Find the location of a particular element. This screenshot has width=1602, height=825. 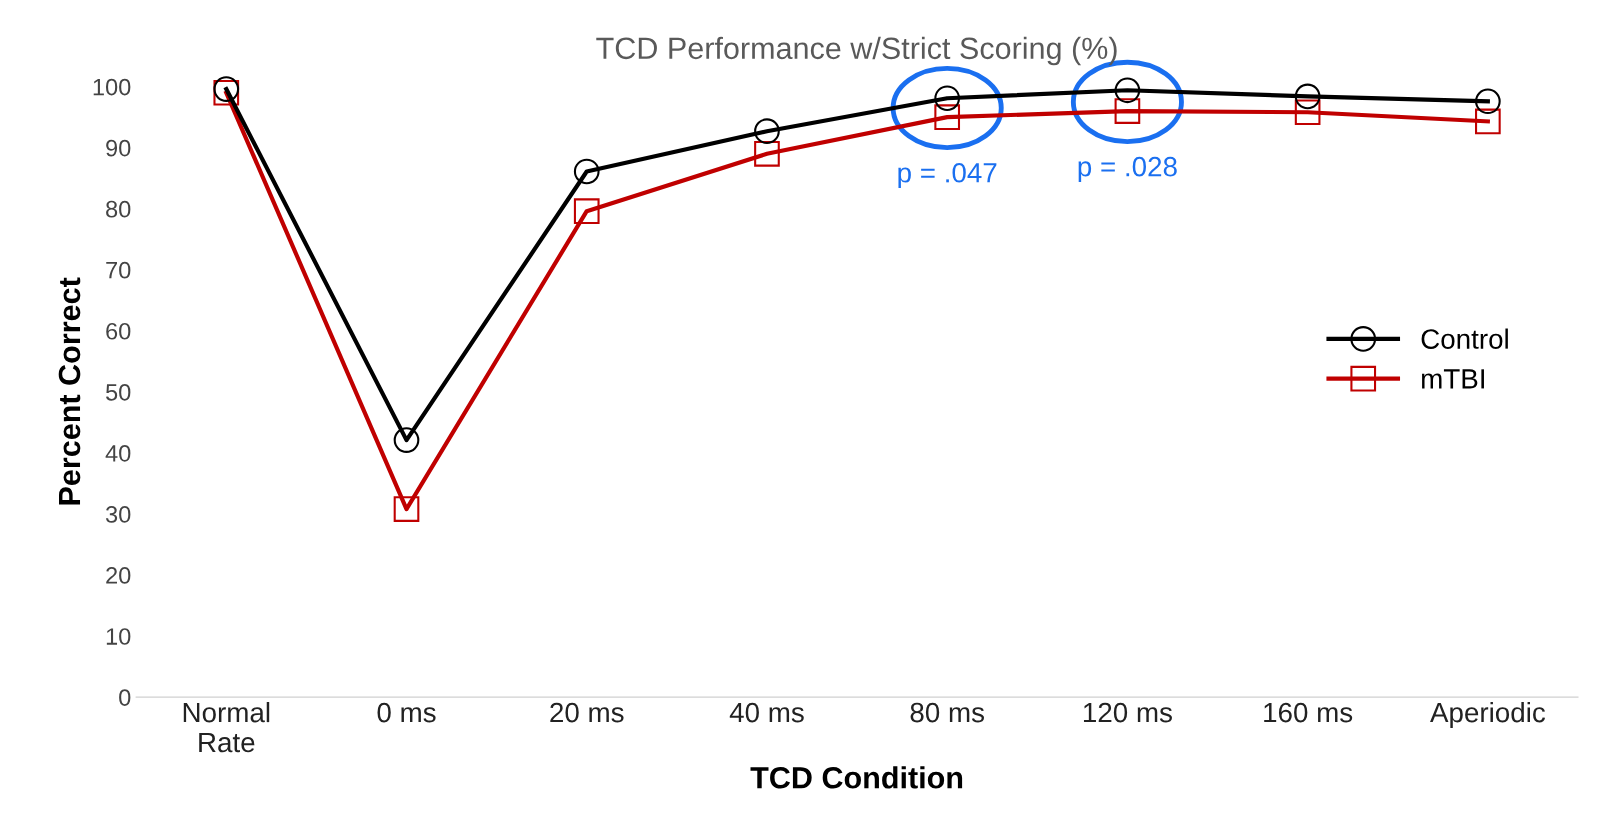

x-tick-label: 160 ms is located at coordinates (1308, 712).